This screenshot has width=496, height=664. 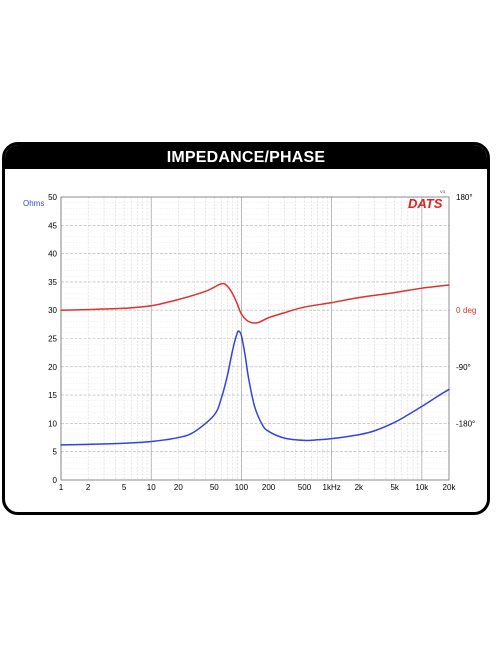 I want to click on left-tick-label: 45, so click(x=52, y=225).